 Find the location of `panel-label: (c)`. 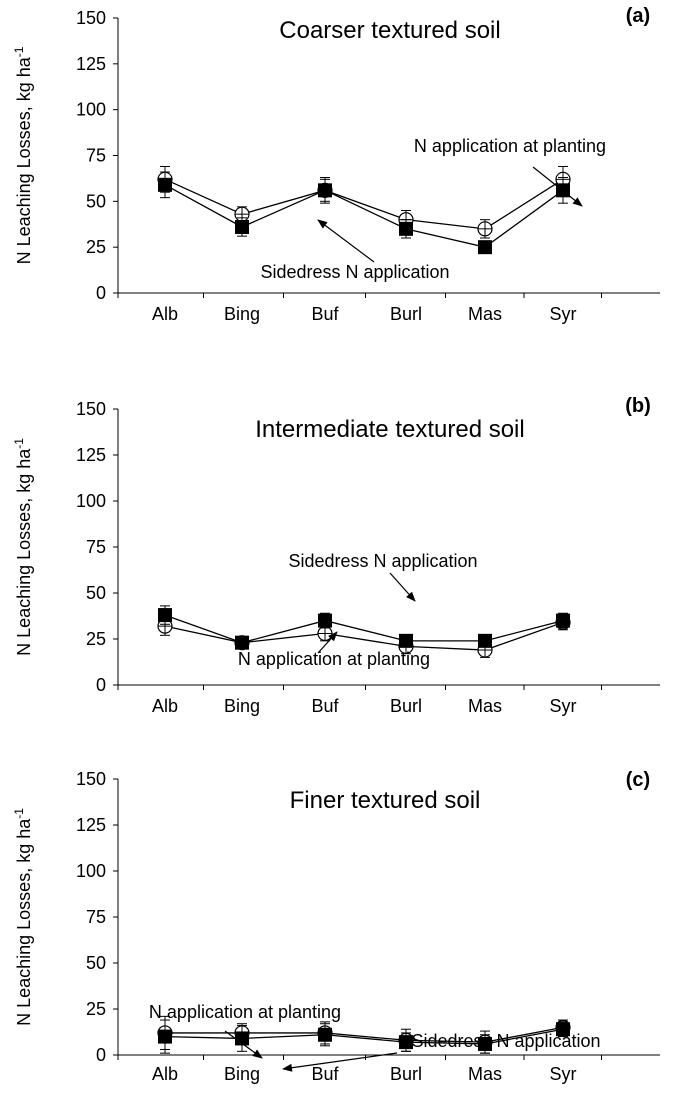

panel-label: (c) is located at coordinates (638, 780).